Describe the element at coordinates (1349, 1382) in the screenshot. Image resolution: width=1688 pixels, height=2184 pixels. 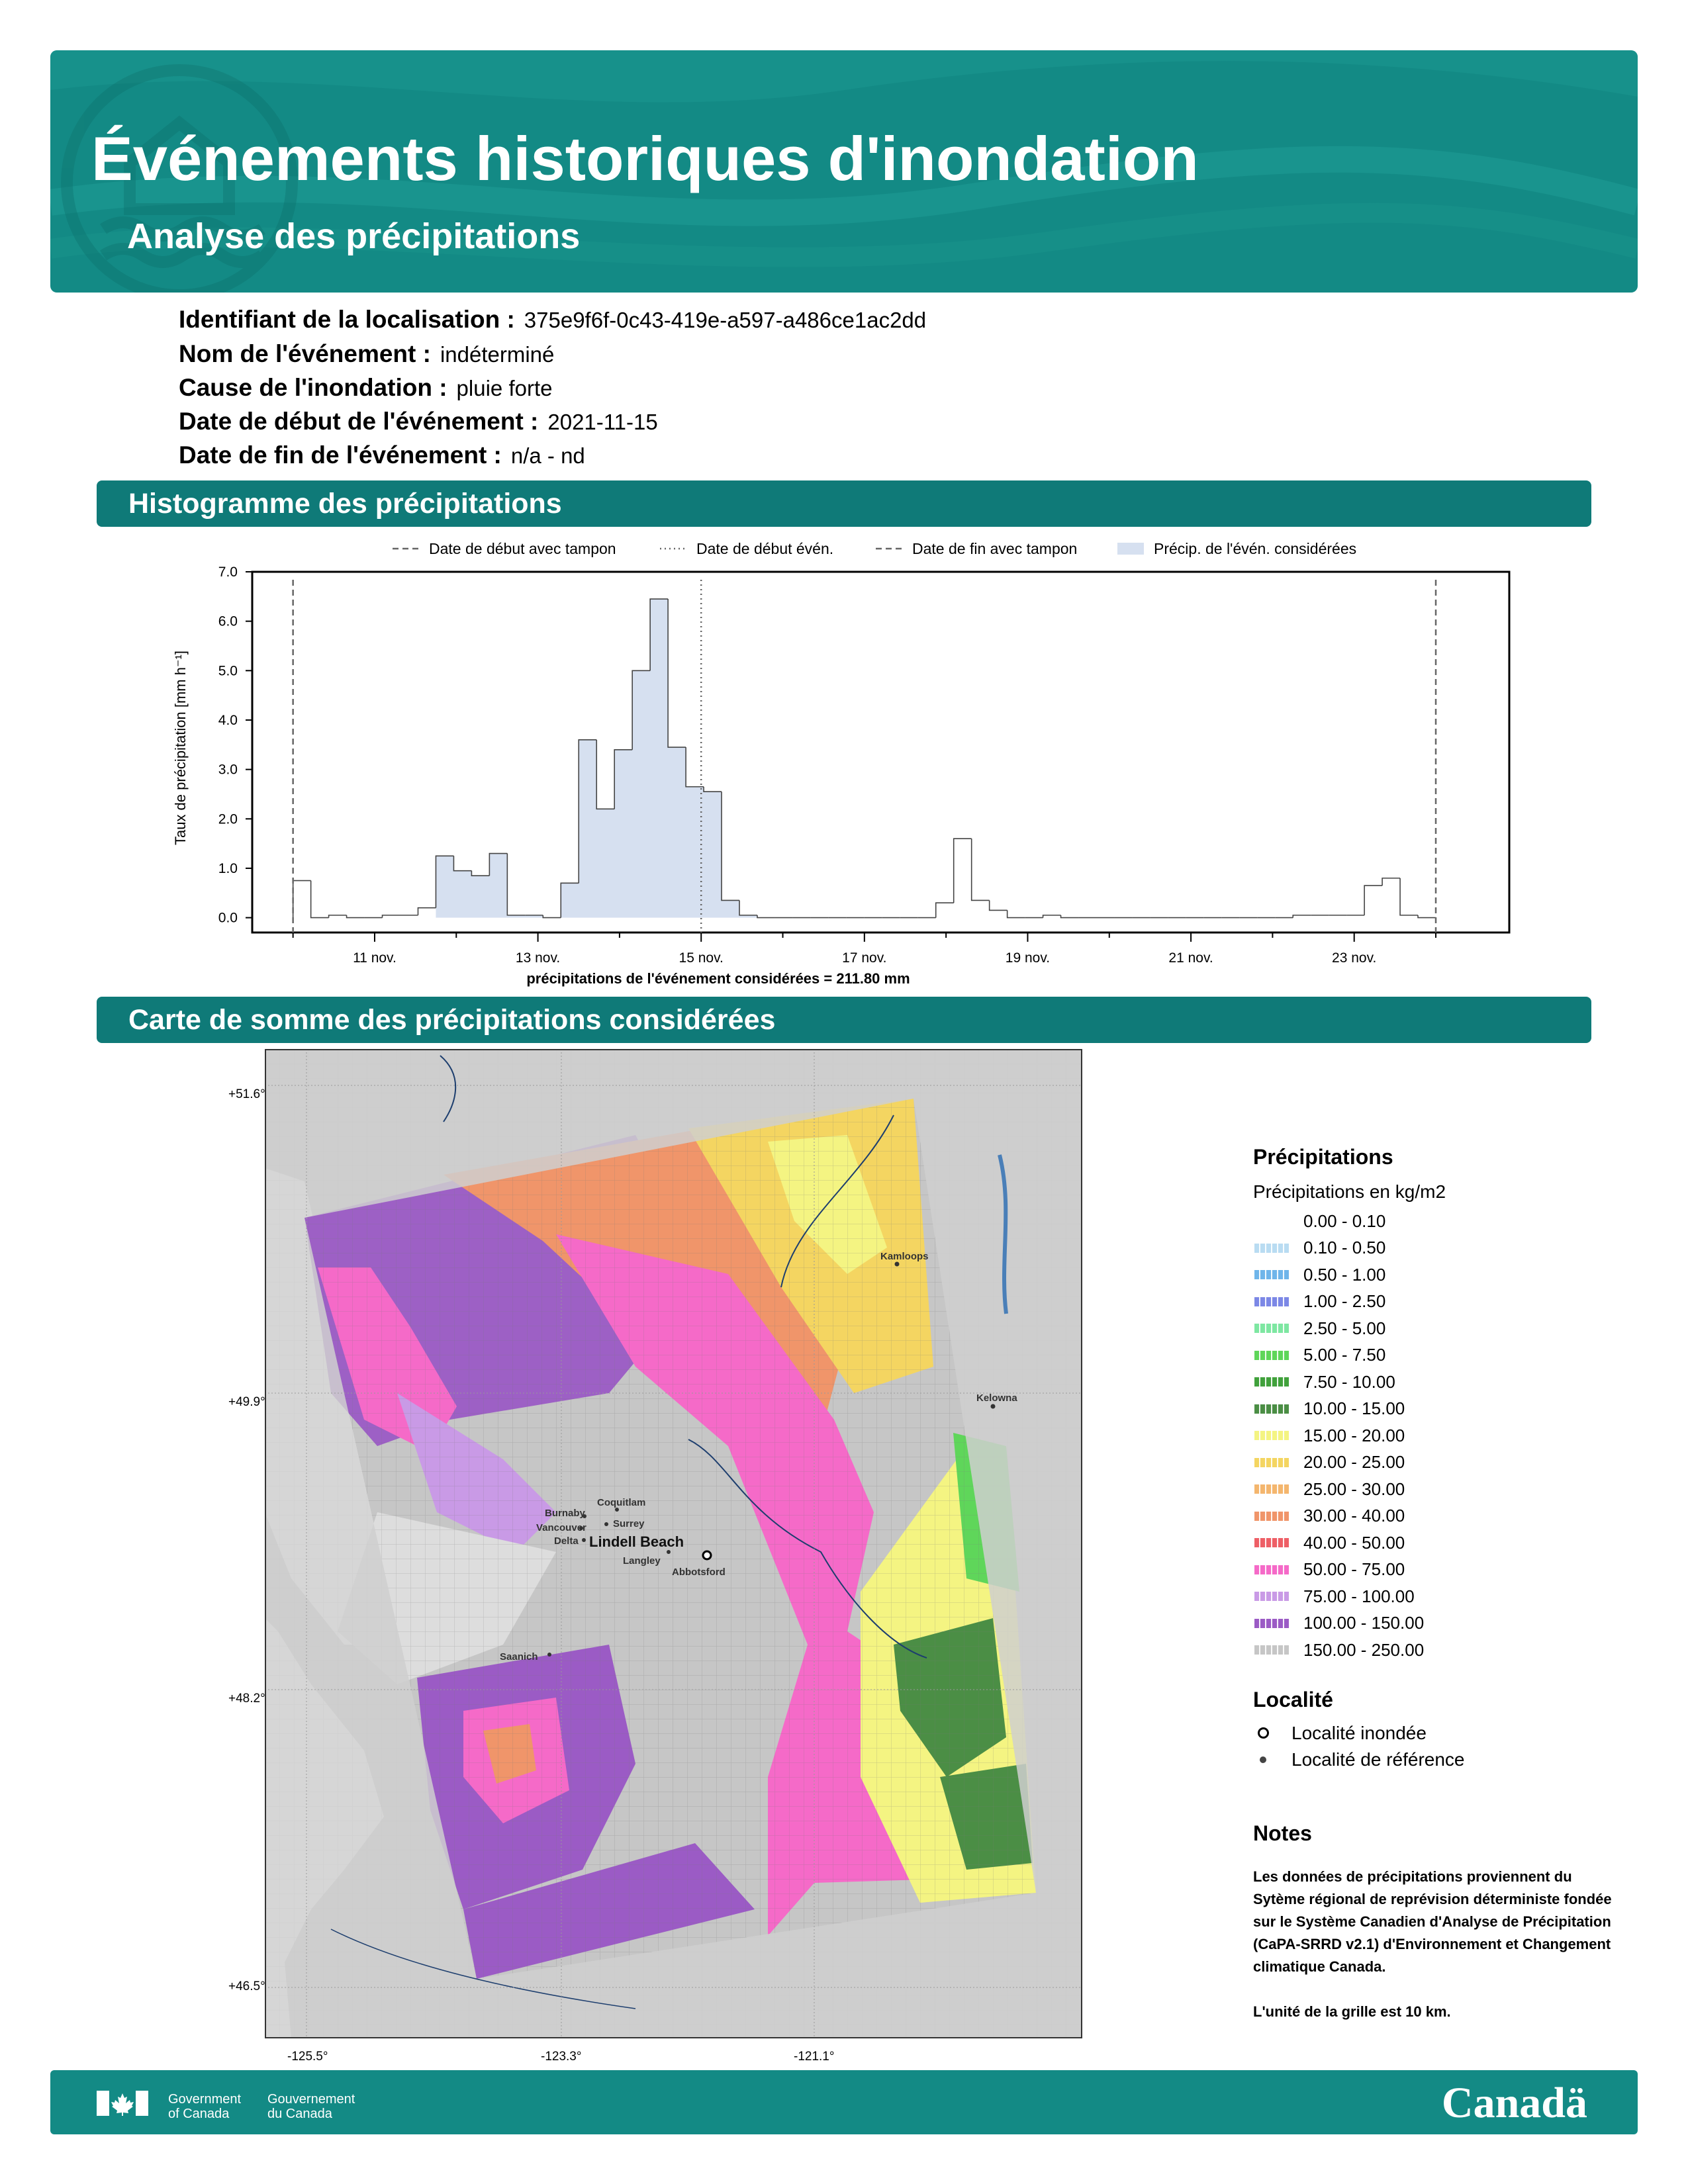
I see `legend-label: 7.50 - 10.00` at that location.